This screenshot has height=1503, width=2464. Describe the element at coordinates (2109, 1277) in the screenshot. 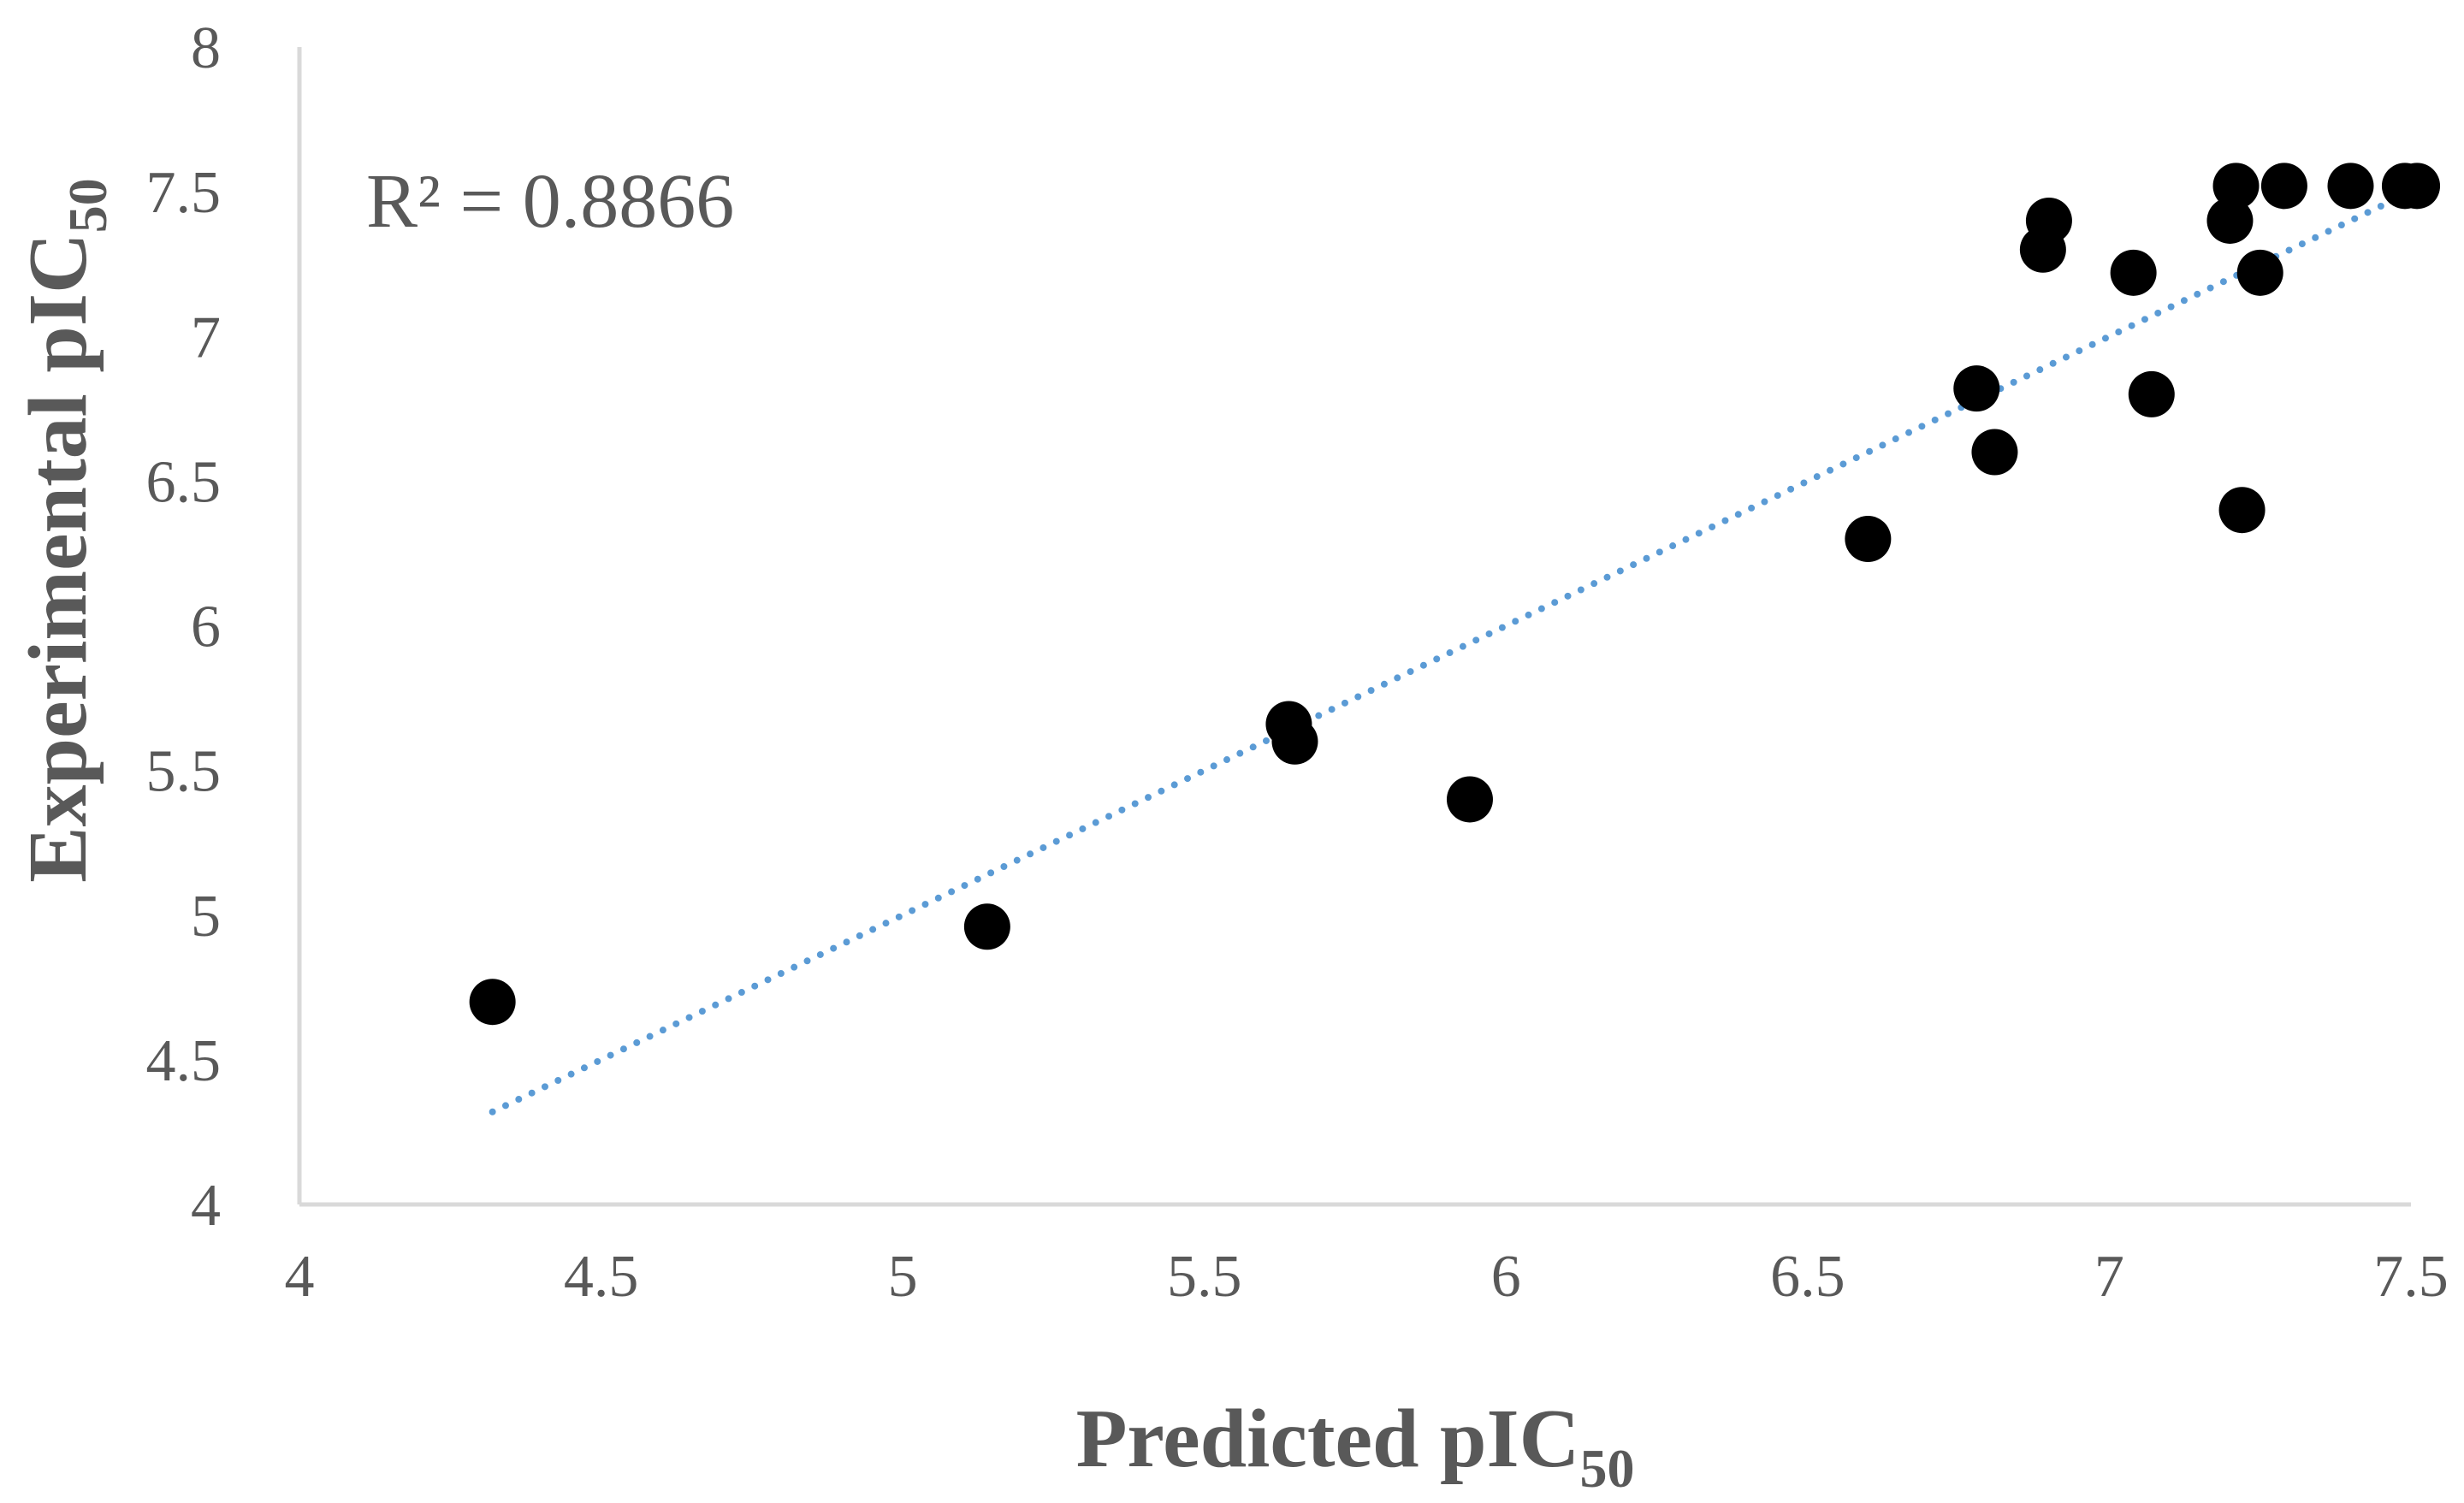

I see `x-tick-label: 7` at that location.